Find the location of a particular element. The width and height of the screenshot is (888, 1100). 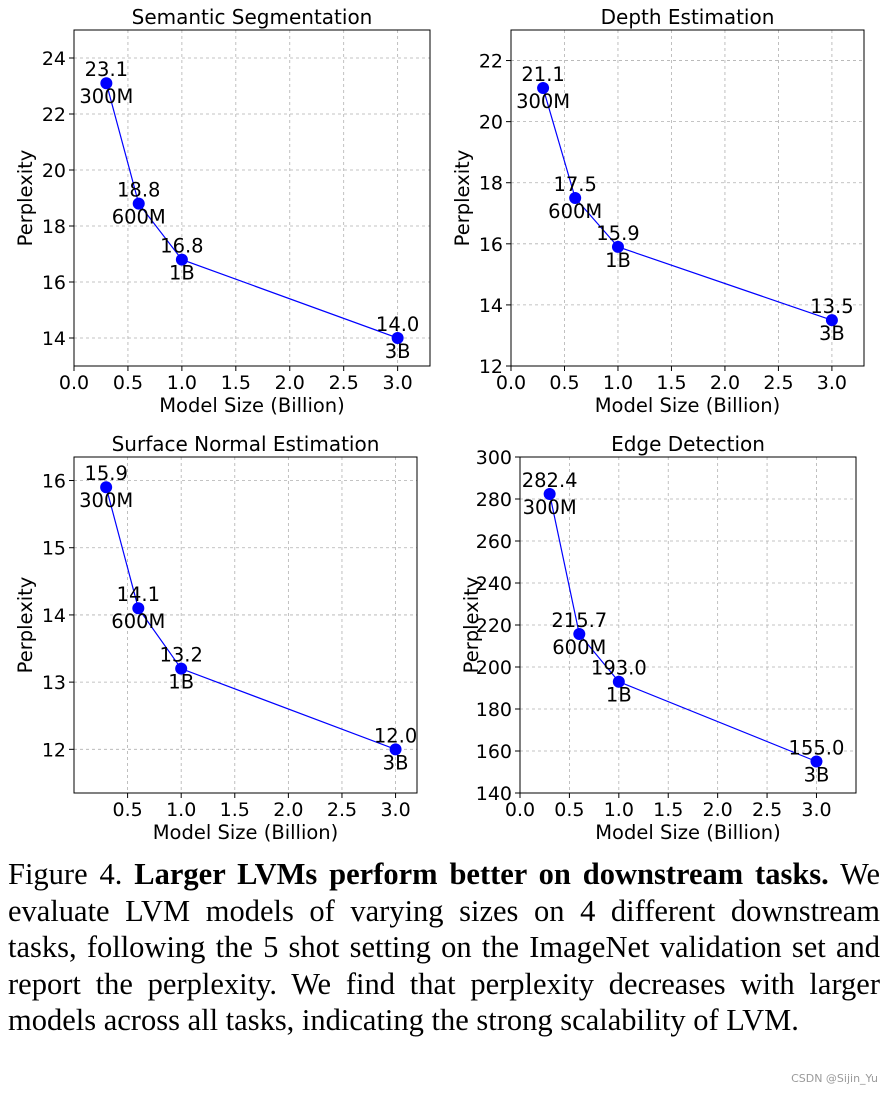

data-value-label: 282.4 is located at coordinates (550, 480).